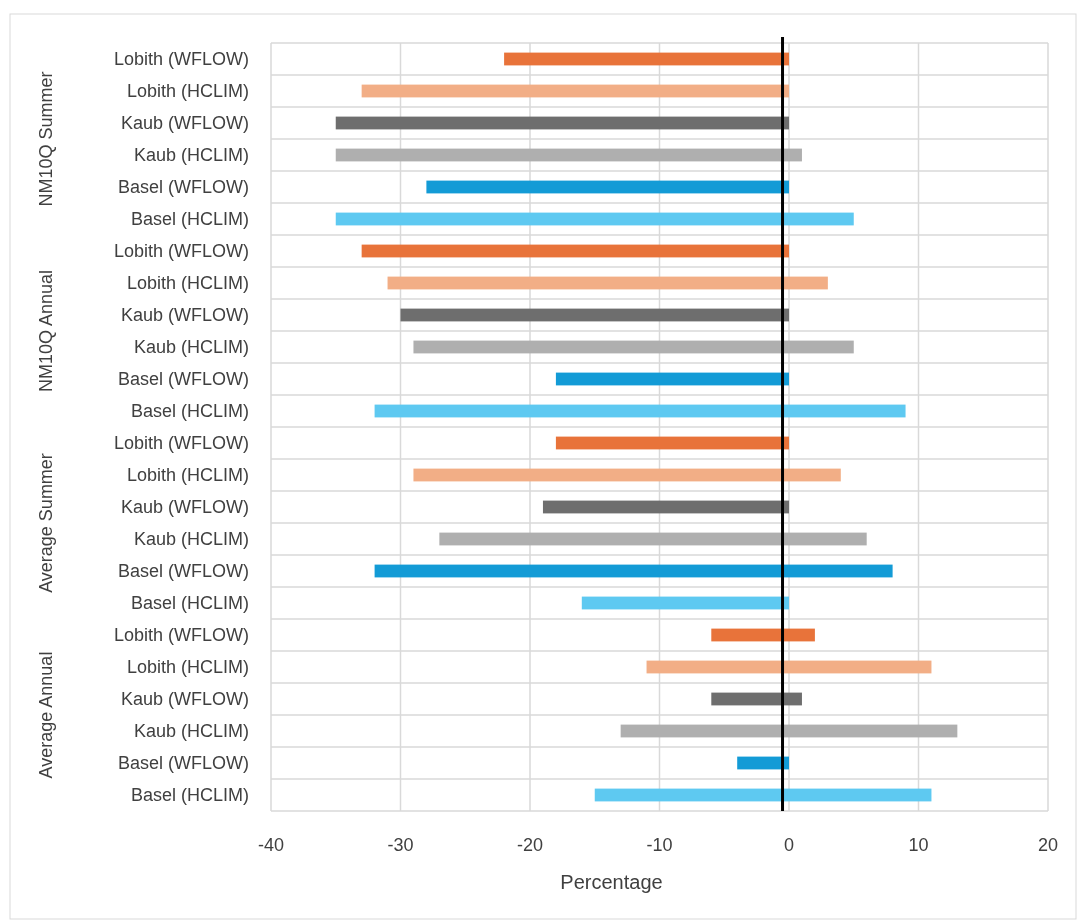  Describe the element at coordinates (400, 845) in the screenshot. I see `x-tick-label: -30` at that location.